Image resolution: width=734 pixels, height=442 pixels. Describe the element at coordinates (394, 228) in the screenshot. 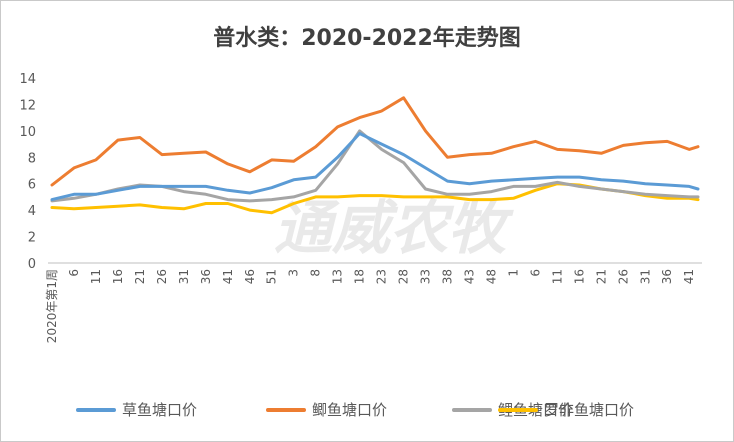

I see `watermark: 通威农牧` at that location.